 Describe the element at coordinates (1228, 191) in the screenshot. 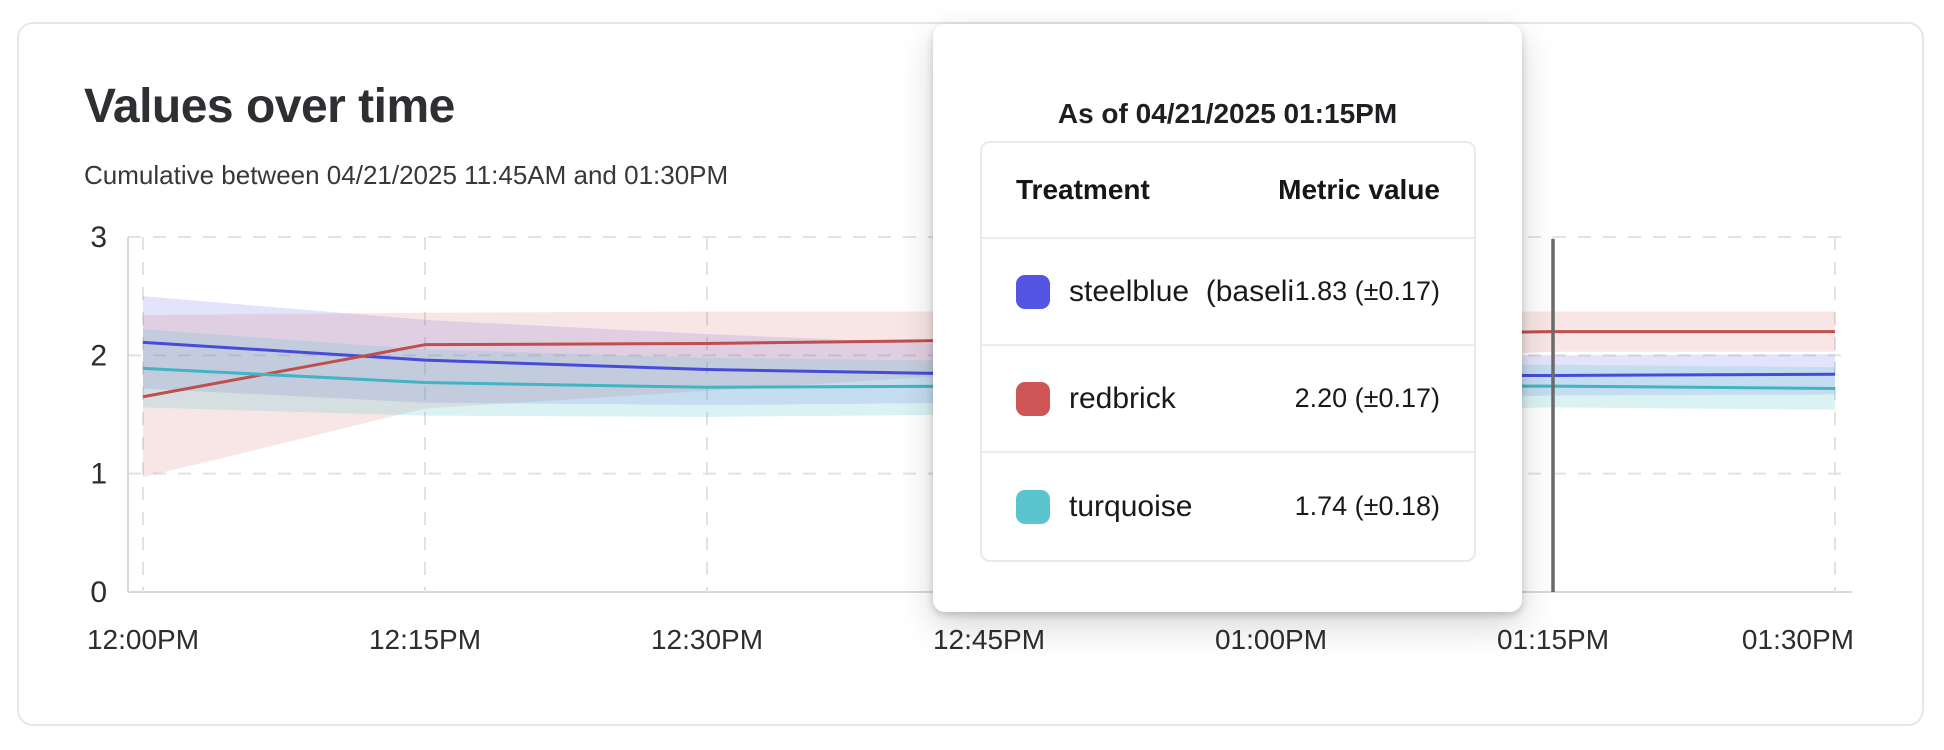

I see `tooltip-table-header: Treatment Metric value` at that location.